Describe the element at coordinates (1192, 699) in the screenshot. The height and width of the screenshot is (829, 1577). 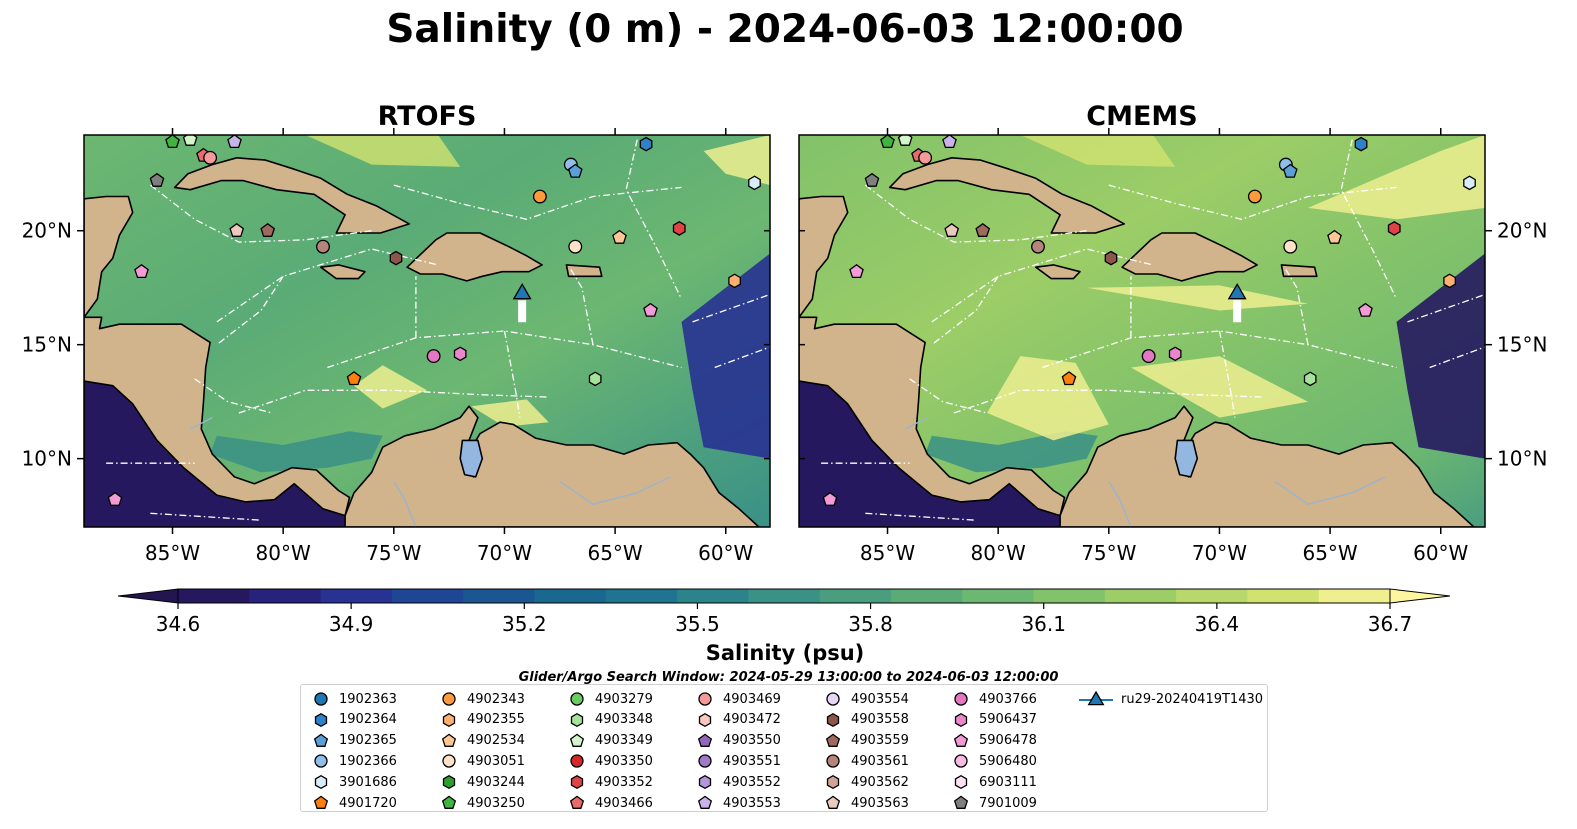
I see `legend-label: ru29-20240419T1430` at that location.